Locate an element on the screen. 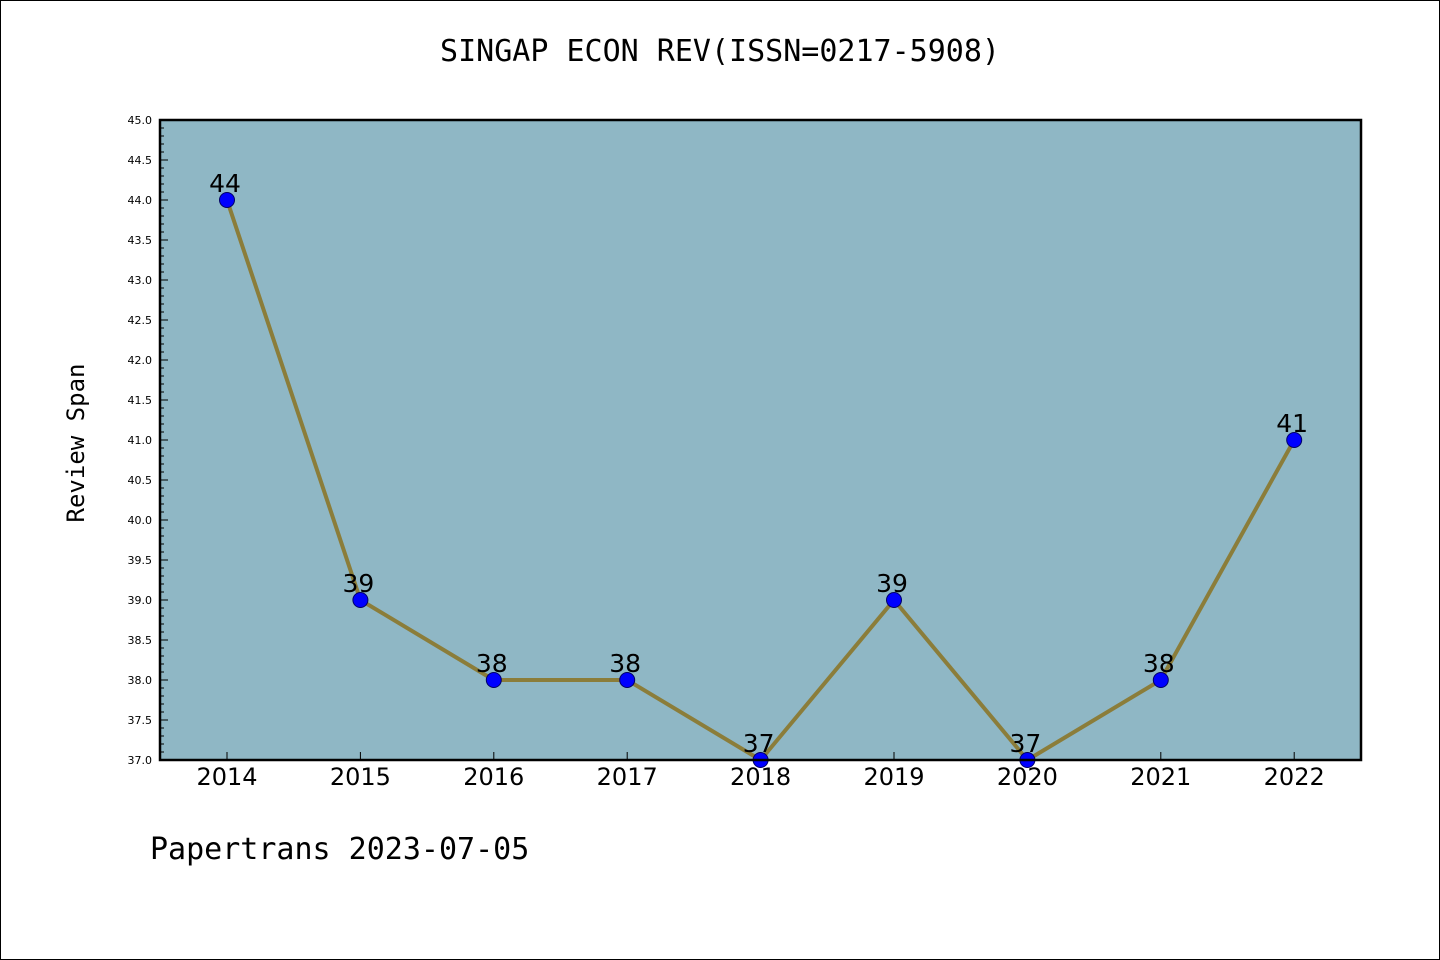  y-tick-label: 43.0 is located at coordinates (140, 280).